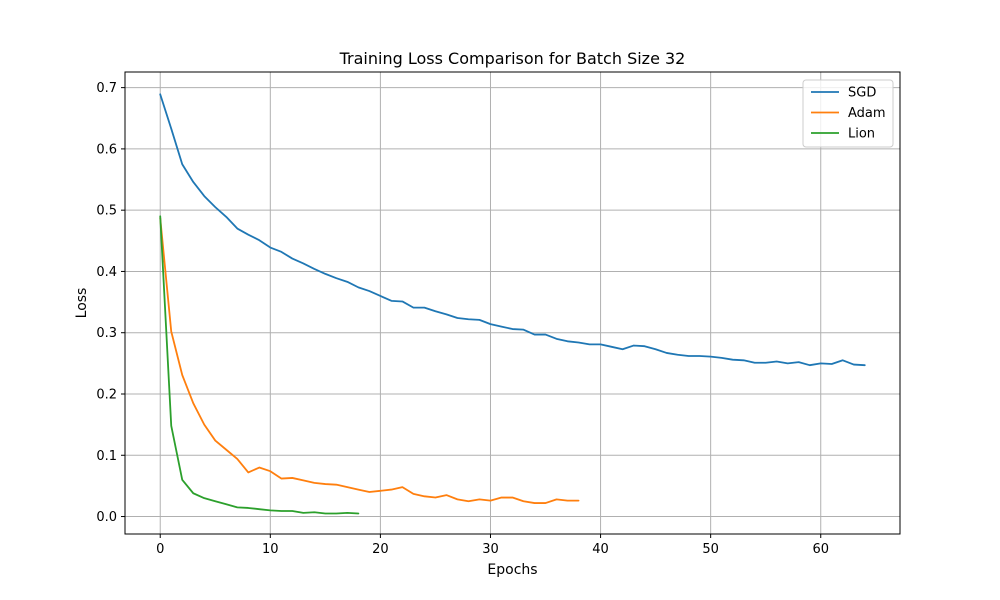 The image size is (1000, 600). What do you see at coordinates (600, 549) in the screenshot?
I see `x-tick-label: 40` at bounding box center [600, 549].